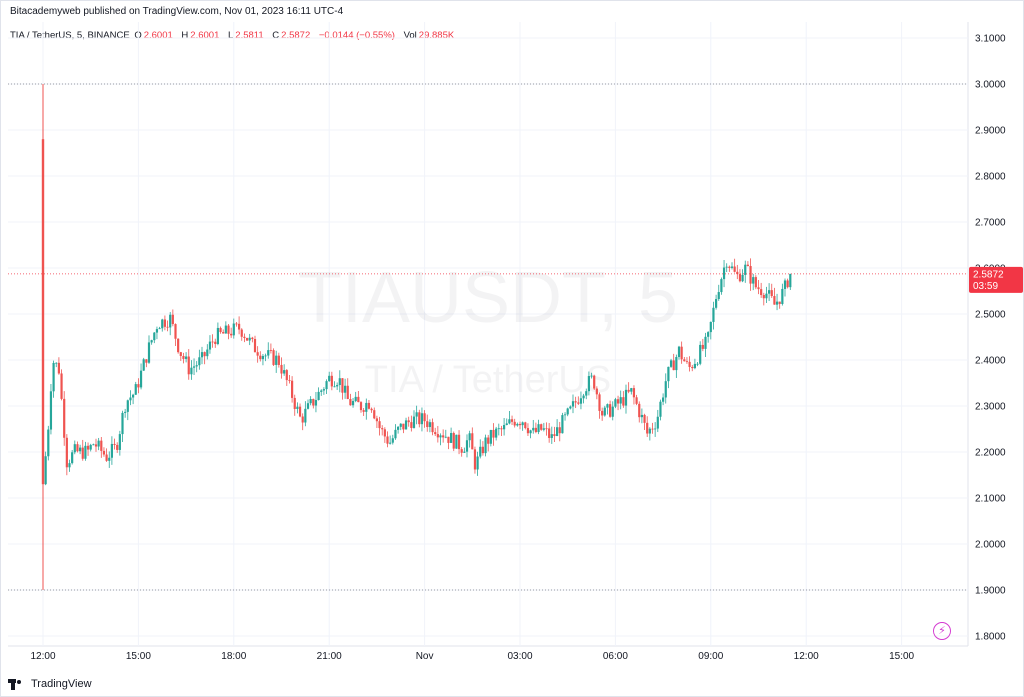  Describe the element at coordinates (233, 656) in the screenshot. I see `x-tick-label: 18:00` at that location.